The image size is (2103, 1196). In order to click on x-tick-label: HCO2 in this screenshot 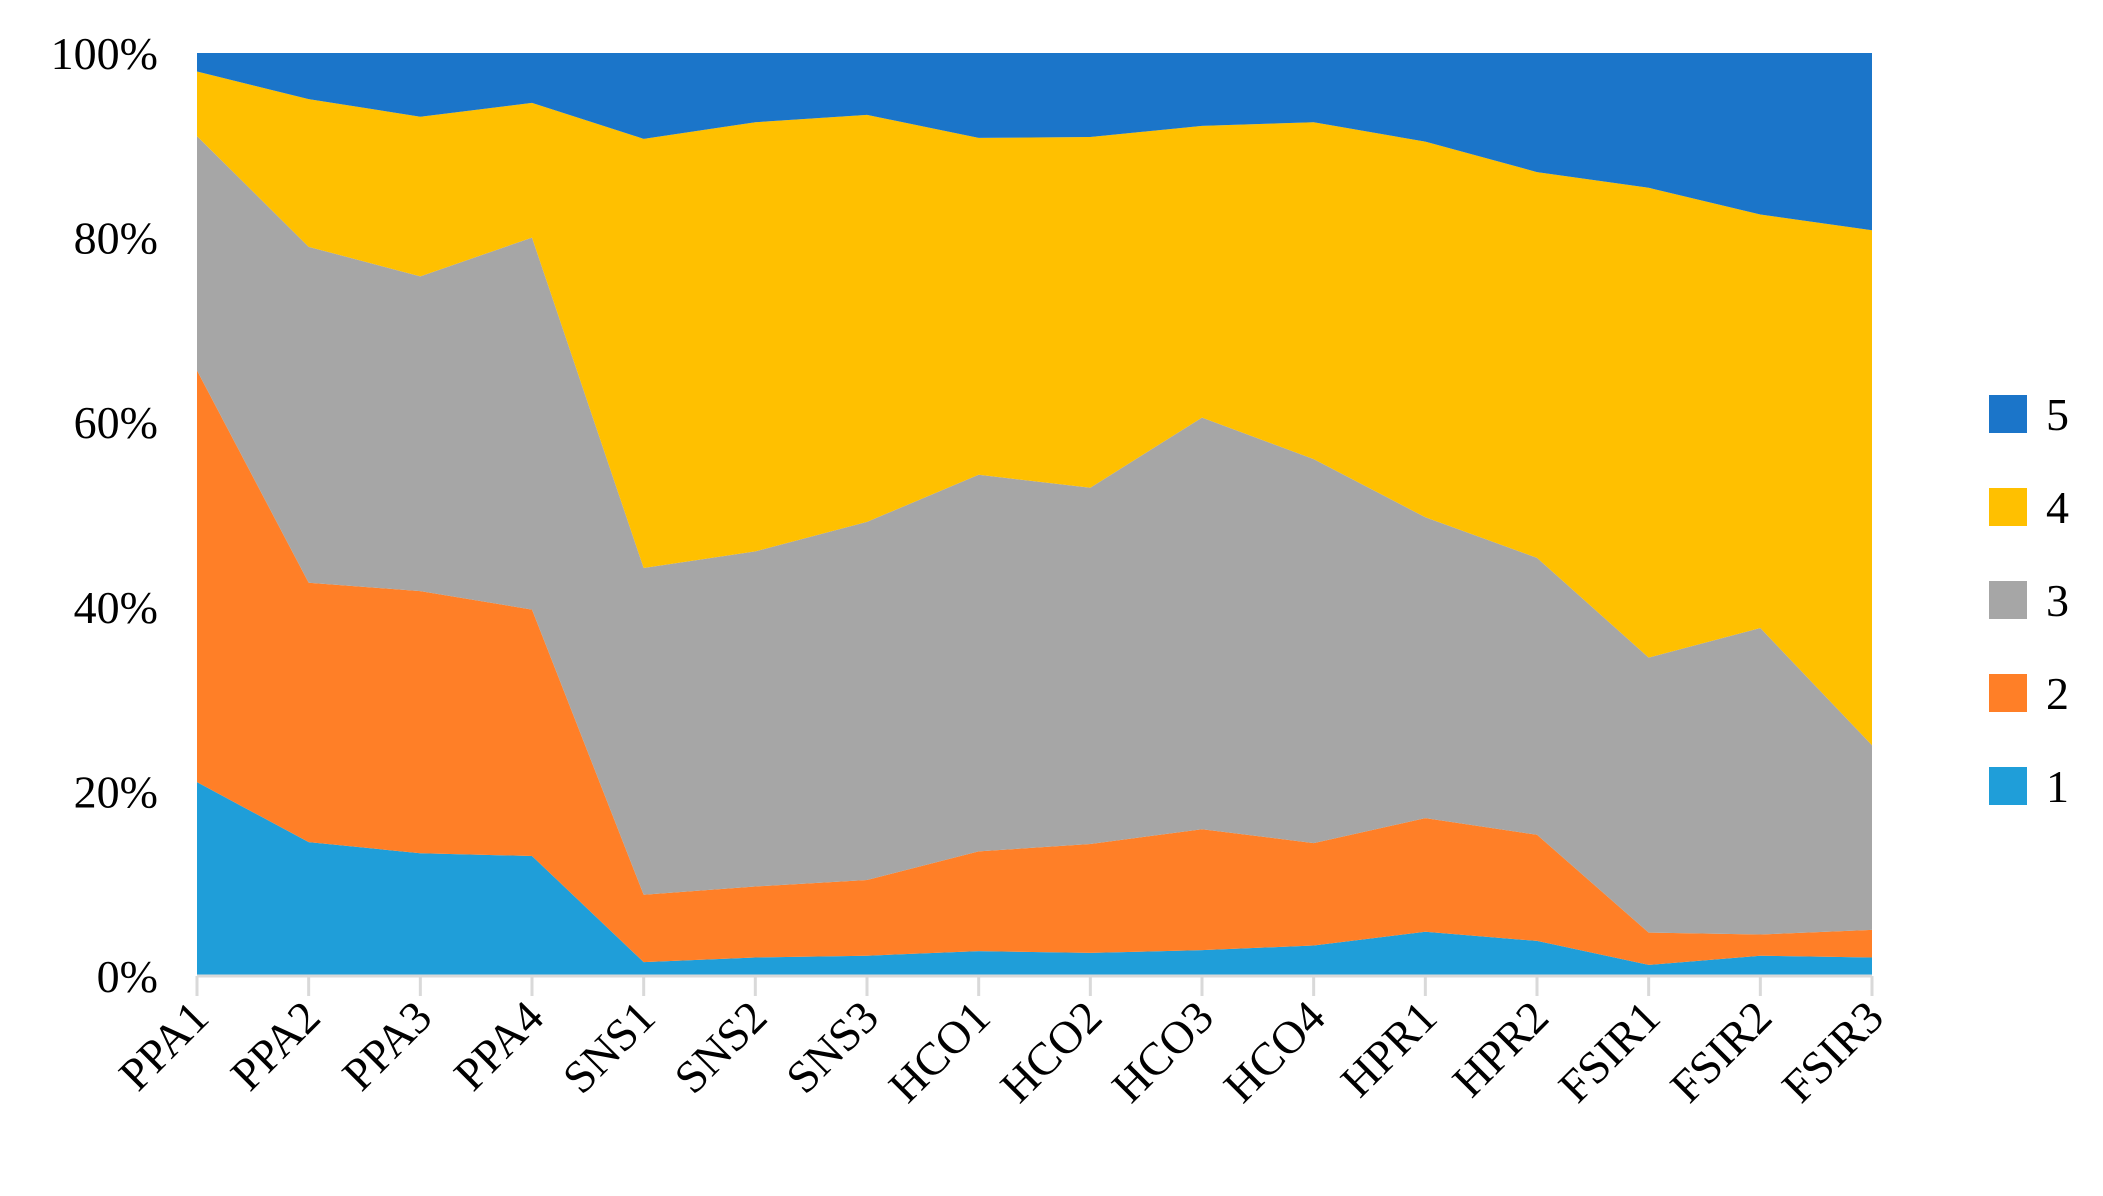, I will do `click(1050, 1051)`.